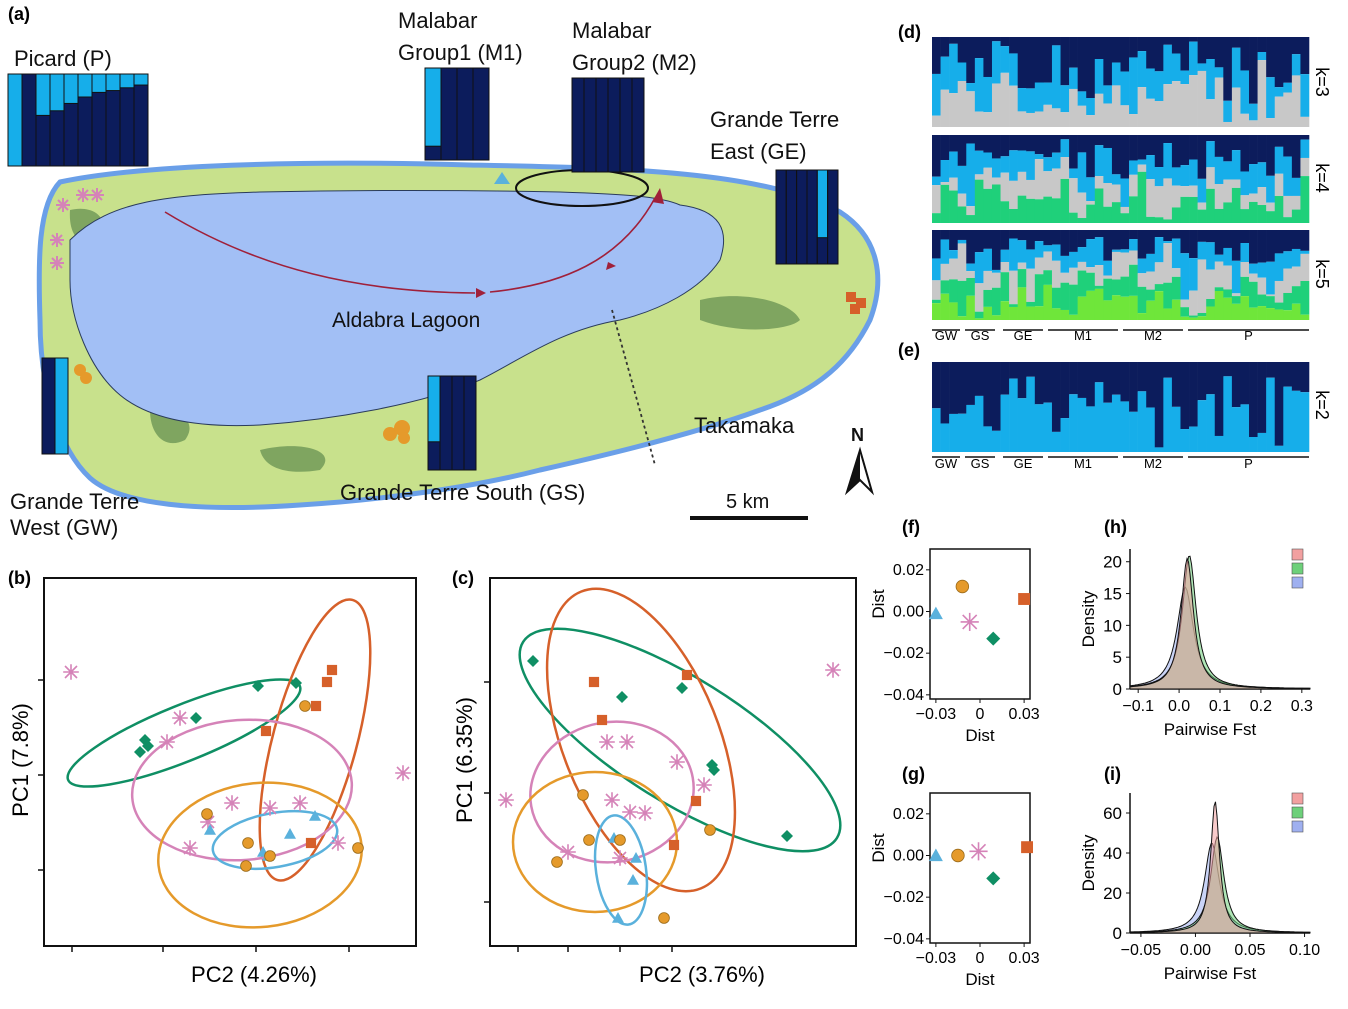 The height and width of the screenshot is (1009, 1348). I want to click on site-star, so click(57, 240).